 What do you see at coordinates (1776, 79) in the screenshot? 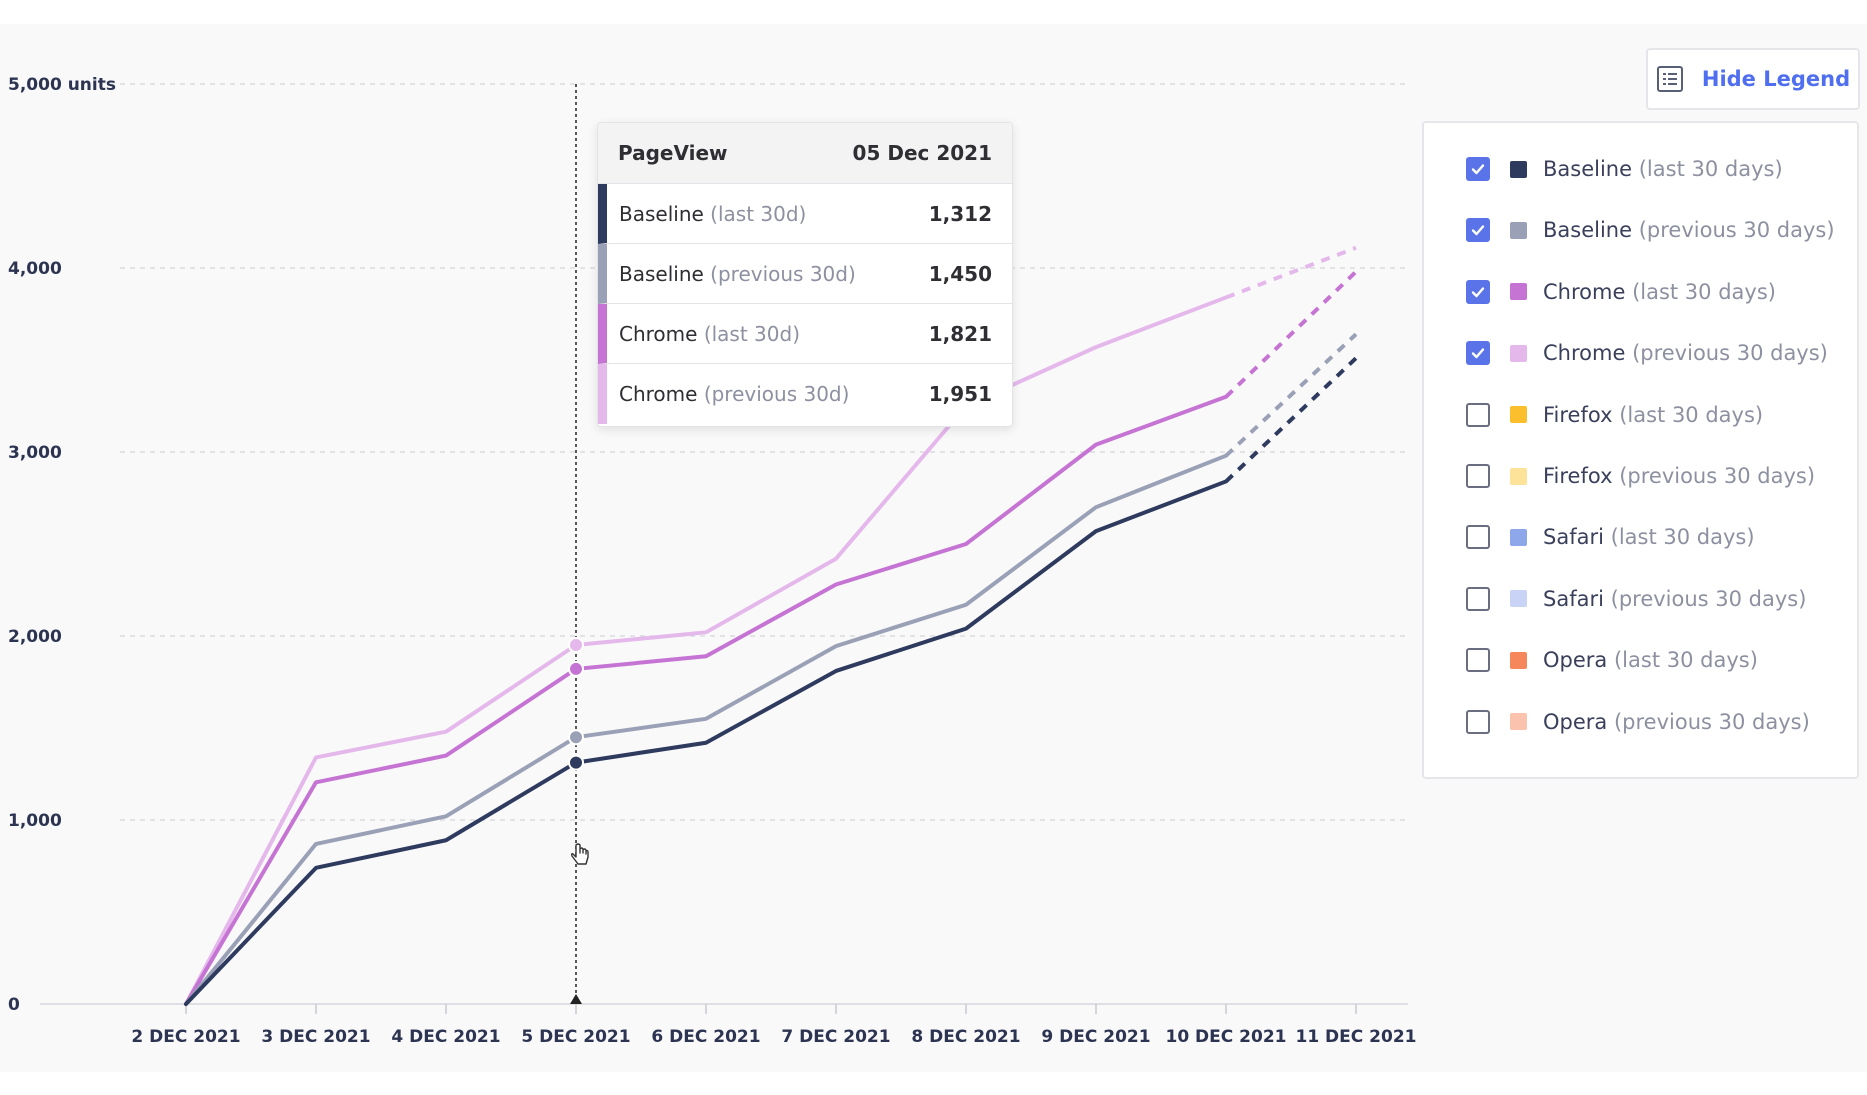
I see `hide-legend-label: Hide Legend` at bounding box center [1776, 79].